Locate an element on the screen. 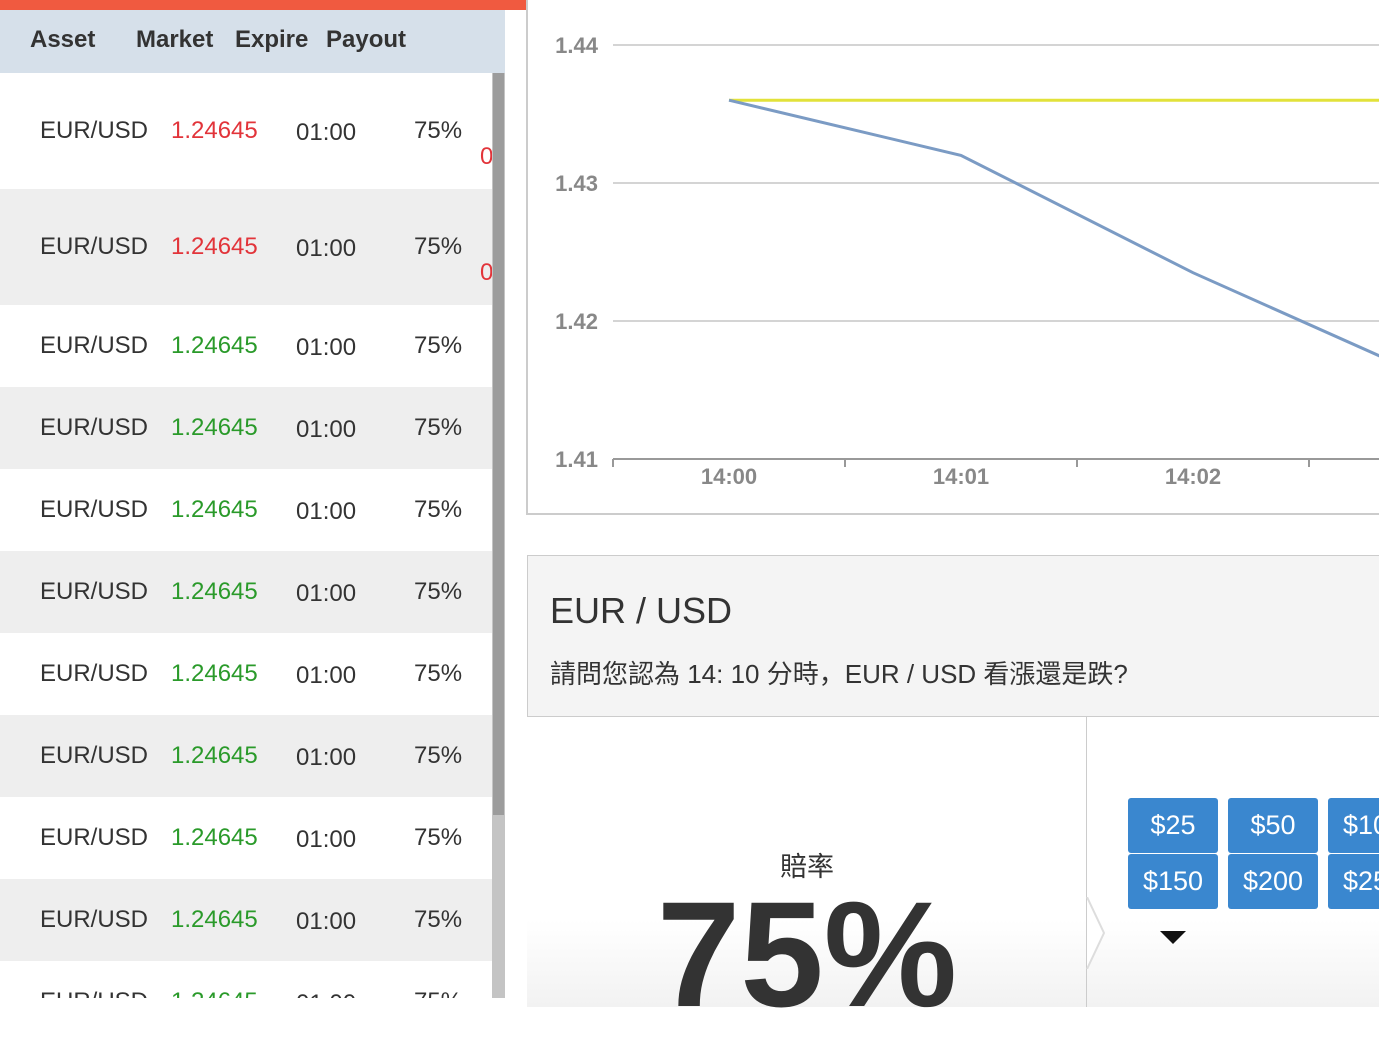  y-tick-label: 1.43 is located at coordinates (576, 183).